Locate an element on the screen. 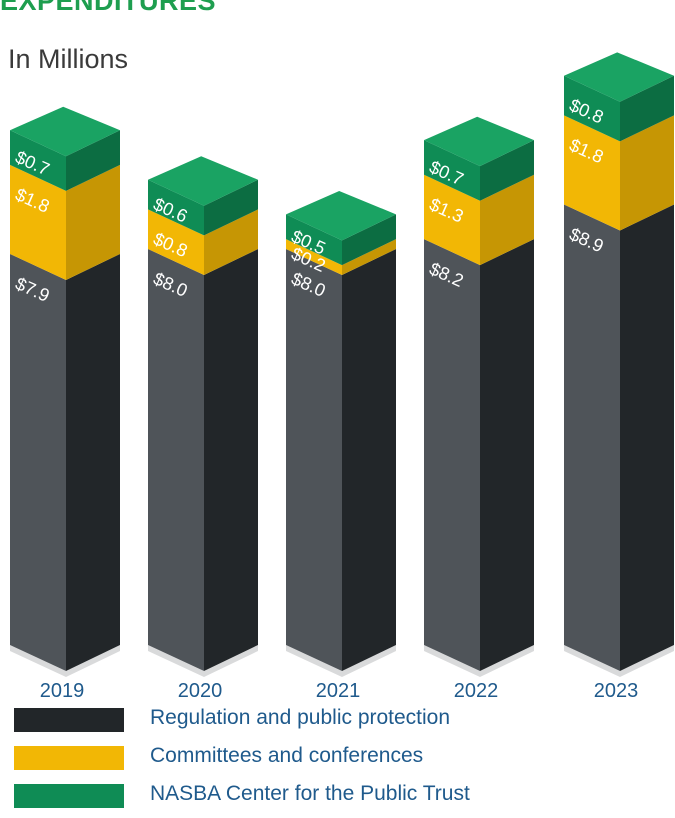 The image size is (675, 818). chart-title: EXPENDITURES is located at coordinates (108, 8).